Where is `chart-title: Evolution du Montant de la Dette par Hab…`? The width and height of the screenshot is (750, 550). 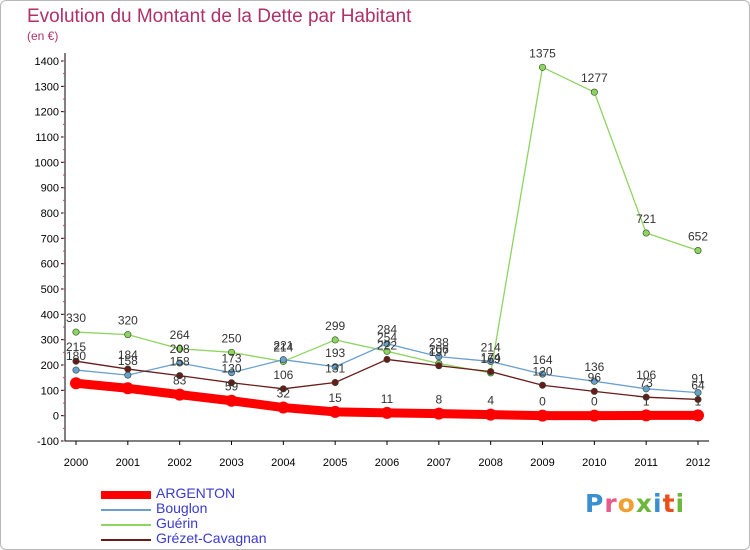
chart-title: Evolution du Montant de la Dette par Hab… is located at coordinates (219, 16).